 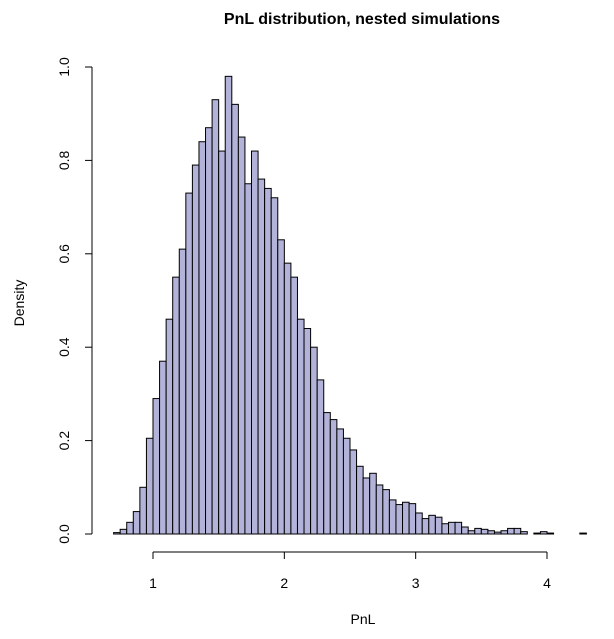 What do you see at coordinates (64, 441) in the screenshot?
I see `y-tick-label: 0.2` at bounding box center [64, 441].